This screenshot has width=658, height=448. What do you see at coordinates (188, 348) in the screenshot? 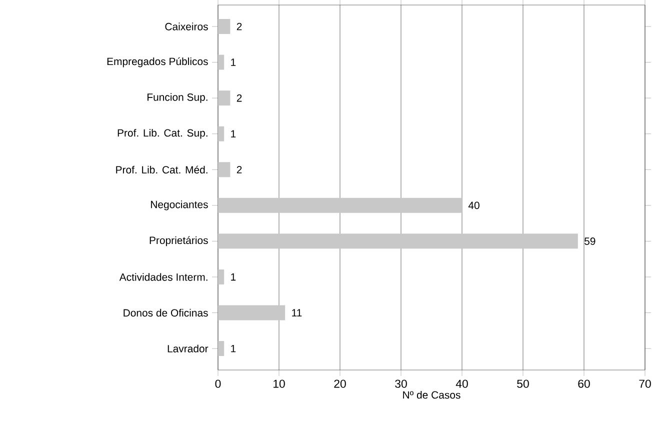
I see `y-tick-label: Lavrador` at bounding box center [188, 348].